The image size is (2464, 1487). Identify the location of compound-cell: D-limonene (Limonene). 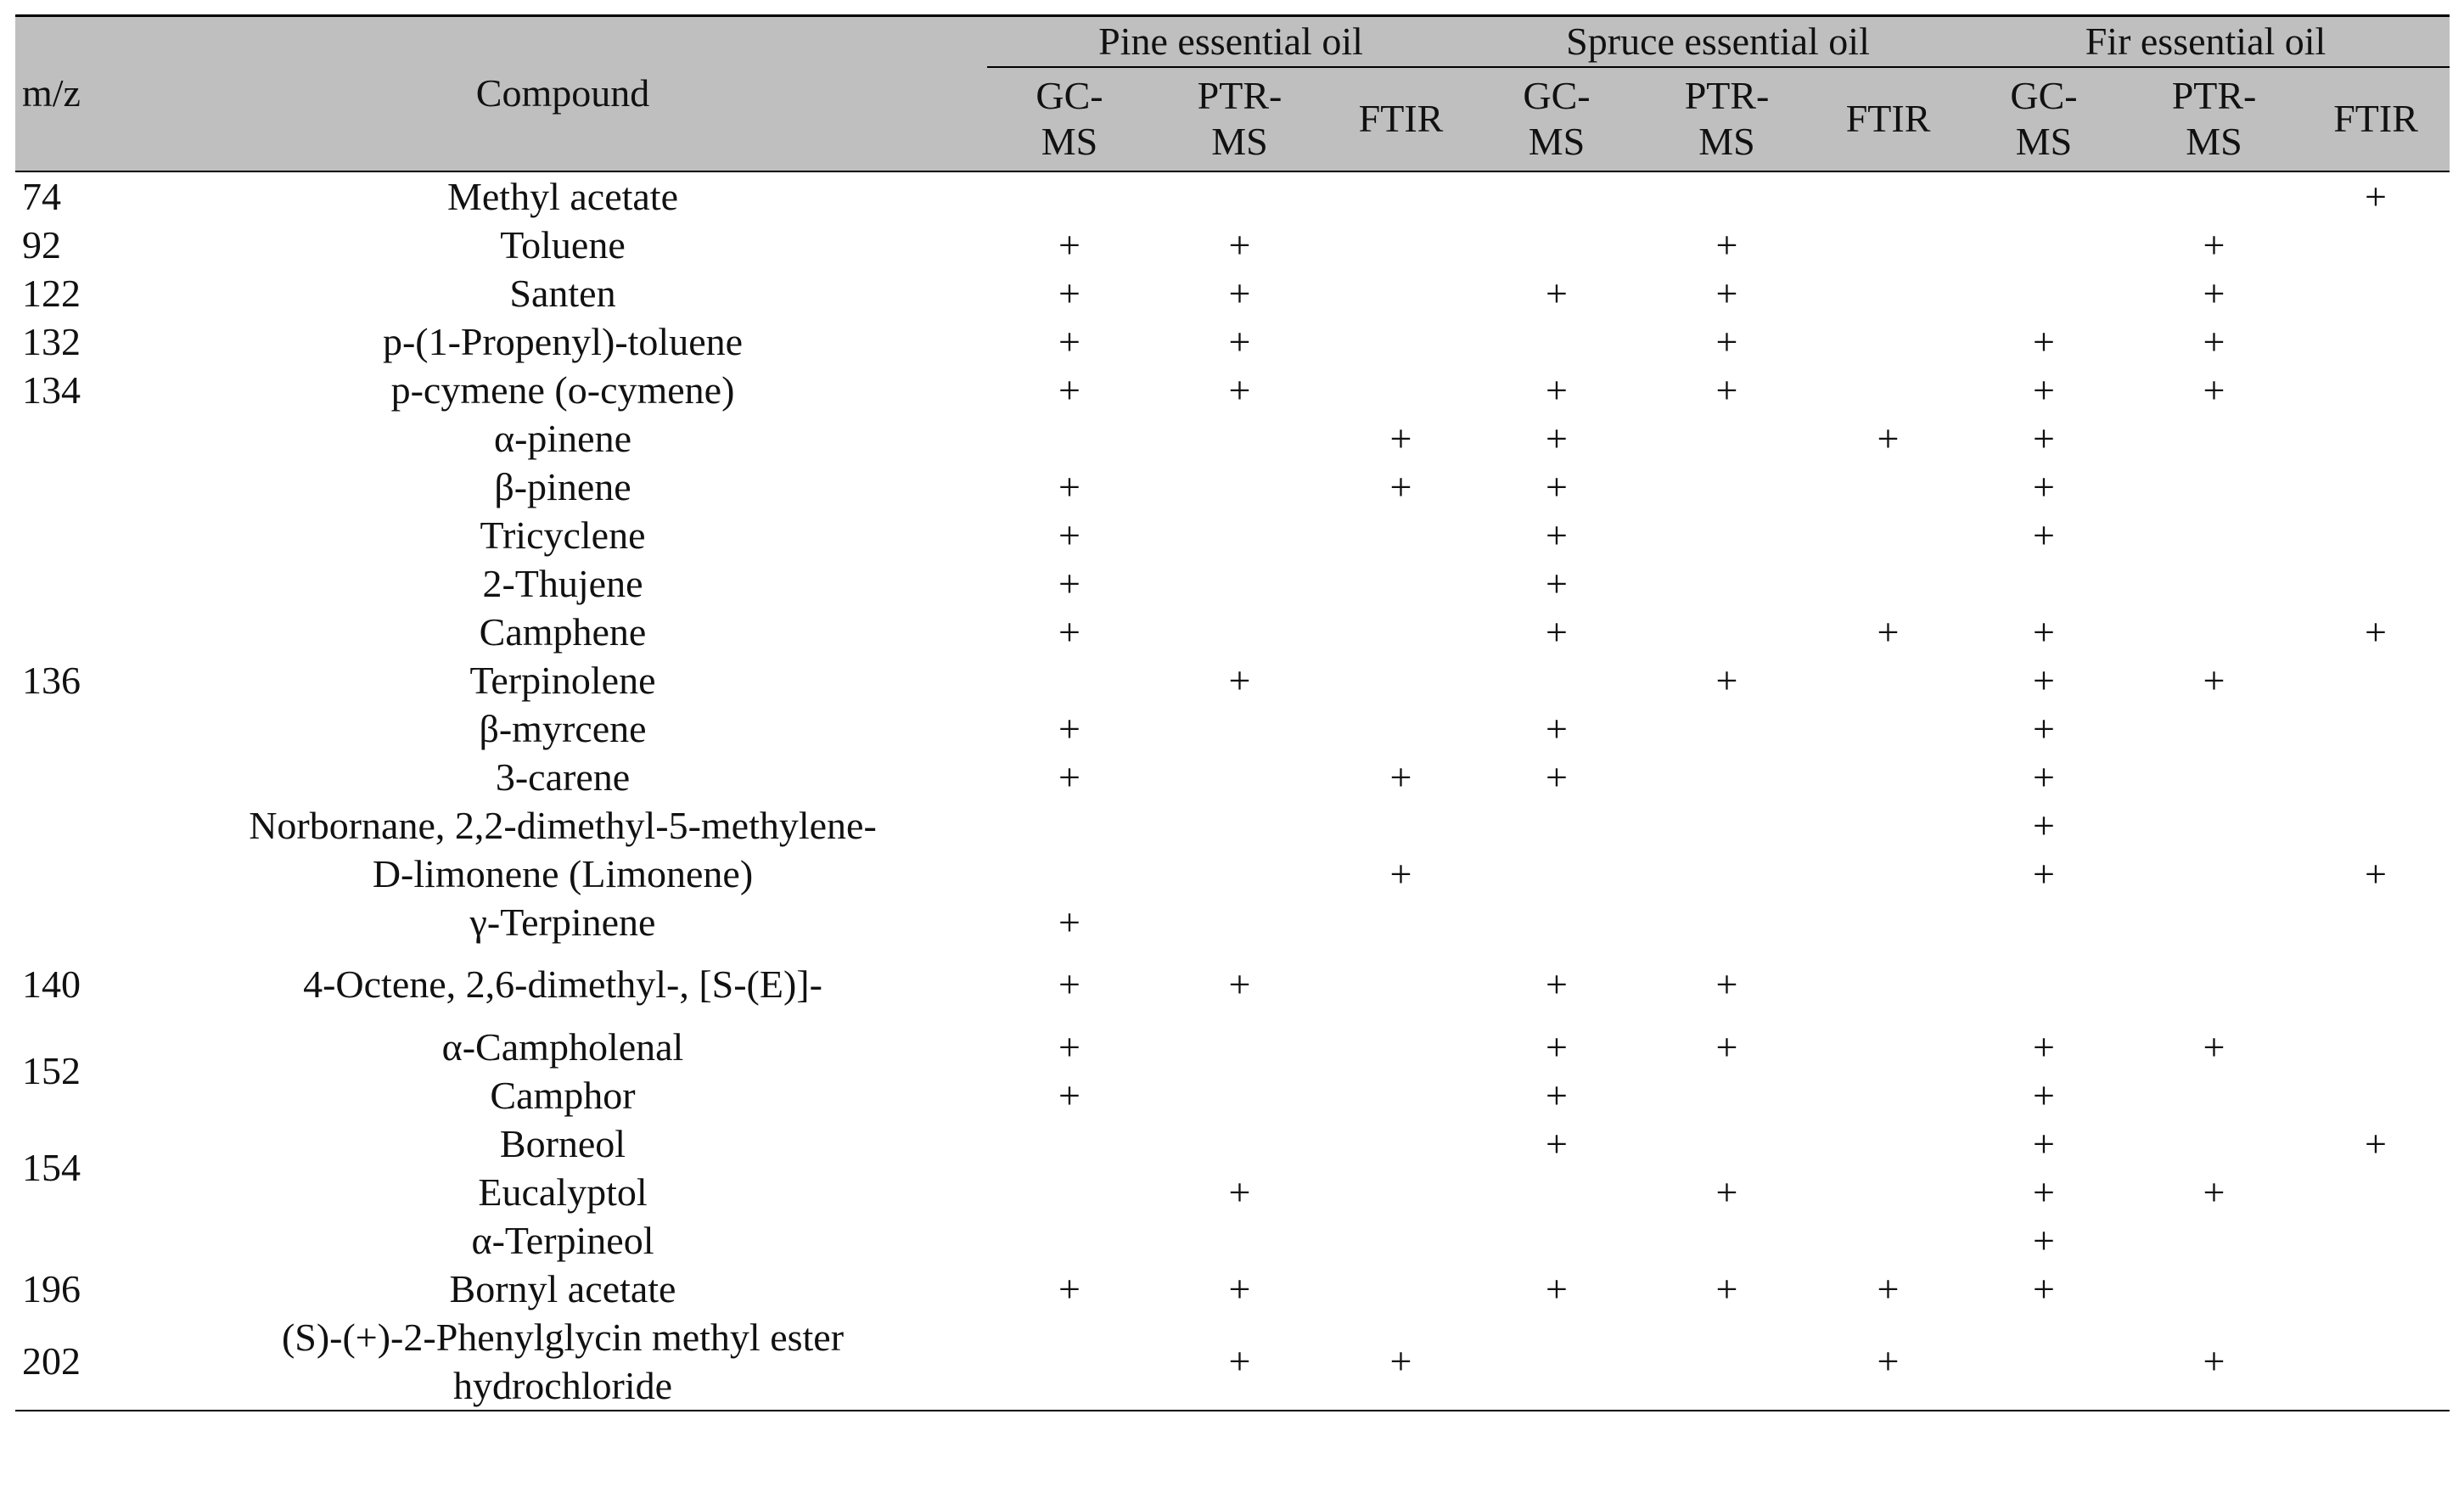
(563, 873).